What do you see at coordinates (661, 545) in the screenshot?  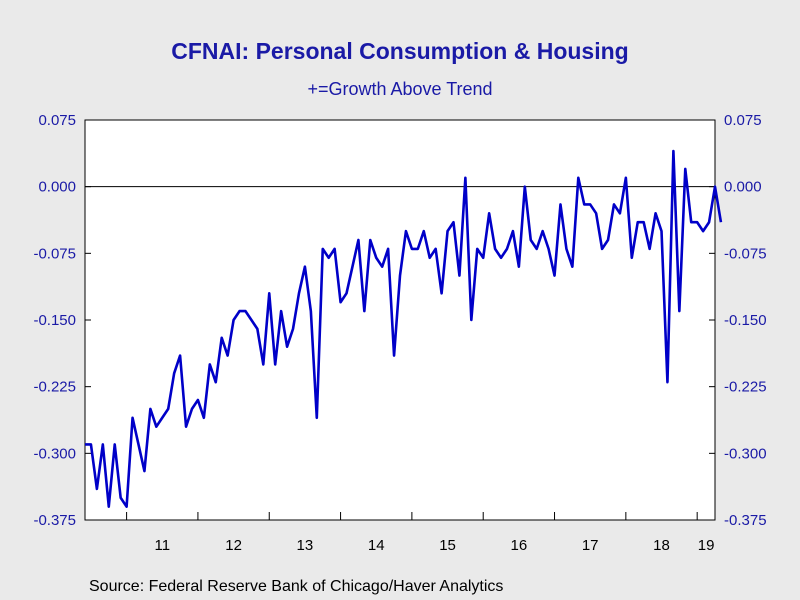 I see `x-tick-label: 18` at bounding box center [661, 545].